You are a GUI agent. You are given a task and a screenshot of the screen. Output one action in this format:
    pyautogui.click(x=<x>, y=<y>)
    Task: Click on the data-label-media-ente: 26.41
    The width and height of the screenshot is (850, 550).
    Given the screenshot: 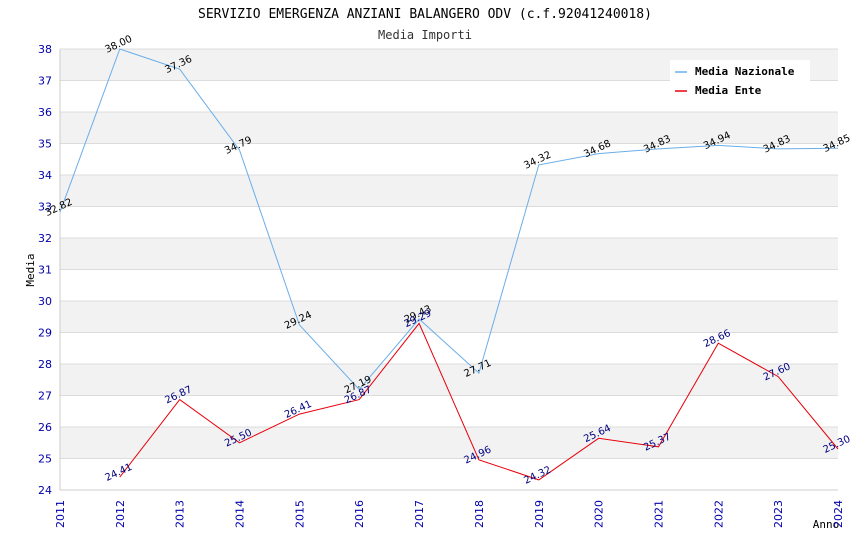 What is the action you would take?
    pyautogui.click(x=298, y=410)
    